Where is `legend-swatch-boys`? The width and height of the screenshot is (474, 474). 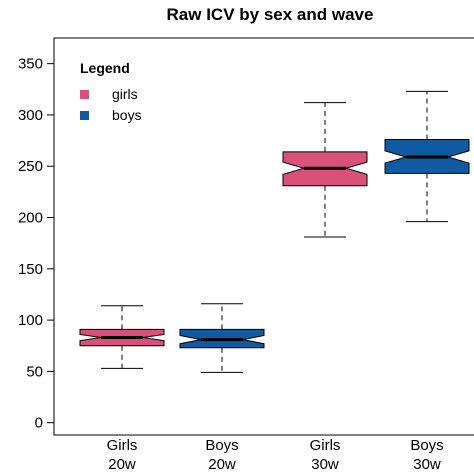 legend-swatch-boys is located at coordinates (84, 115).